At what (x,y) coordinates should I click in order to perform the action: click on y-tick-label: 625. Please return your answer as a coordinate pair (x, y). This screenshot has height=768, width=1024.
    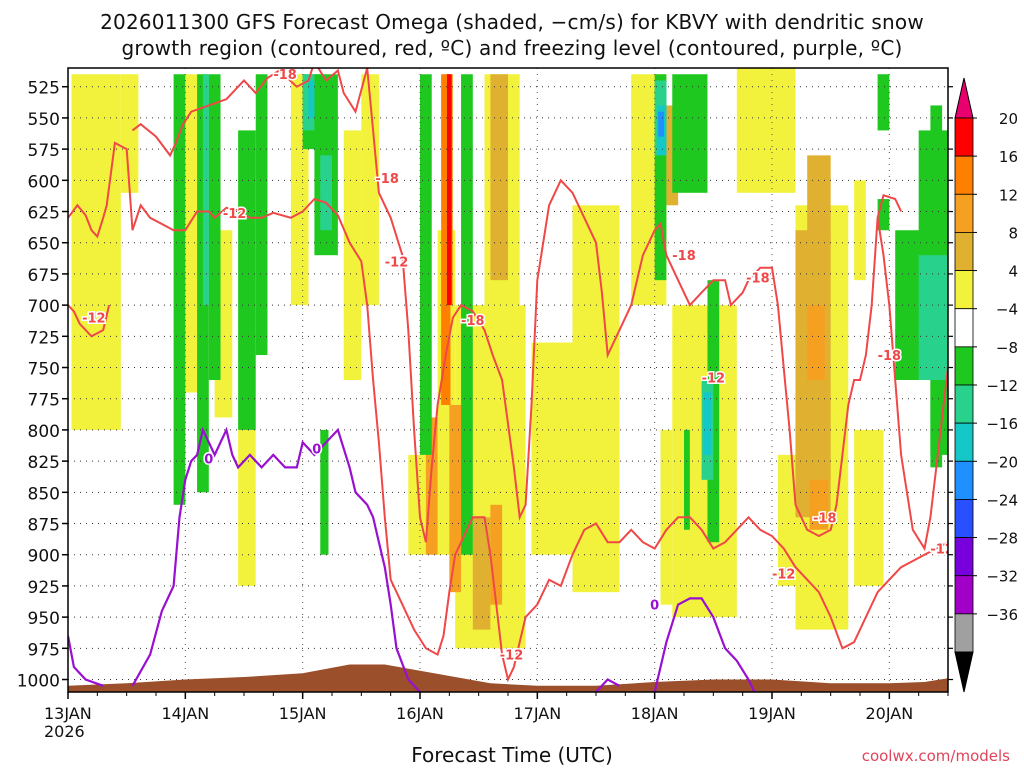
    Looking at the image, I should click on (44, 214).